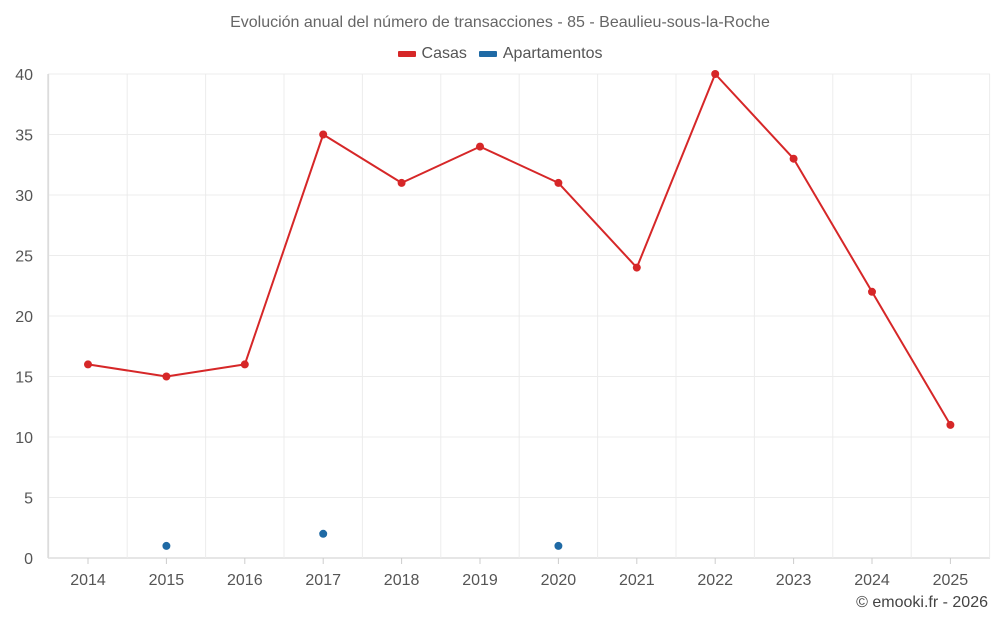 This screenshot has width=1000, height=625. Describe the element at coordinates (872, 580) in the screenshot. I see `x-tick-label: 2024` at that location.